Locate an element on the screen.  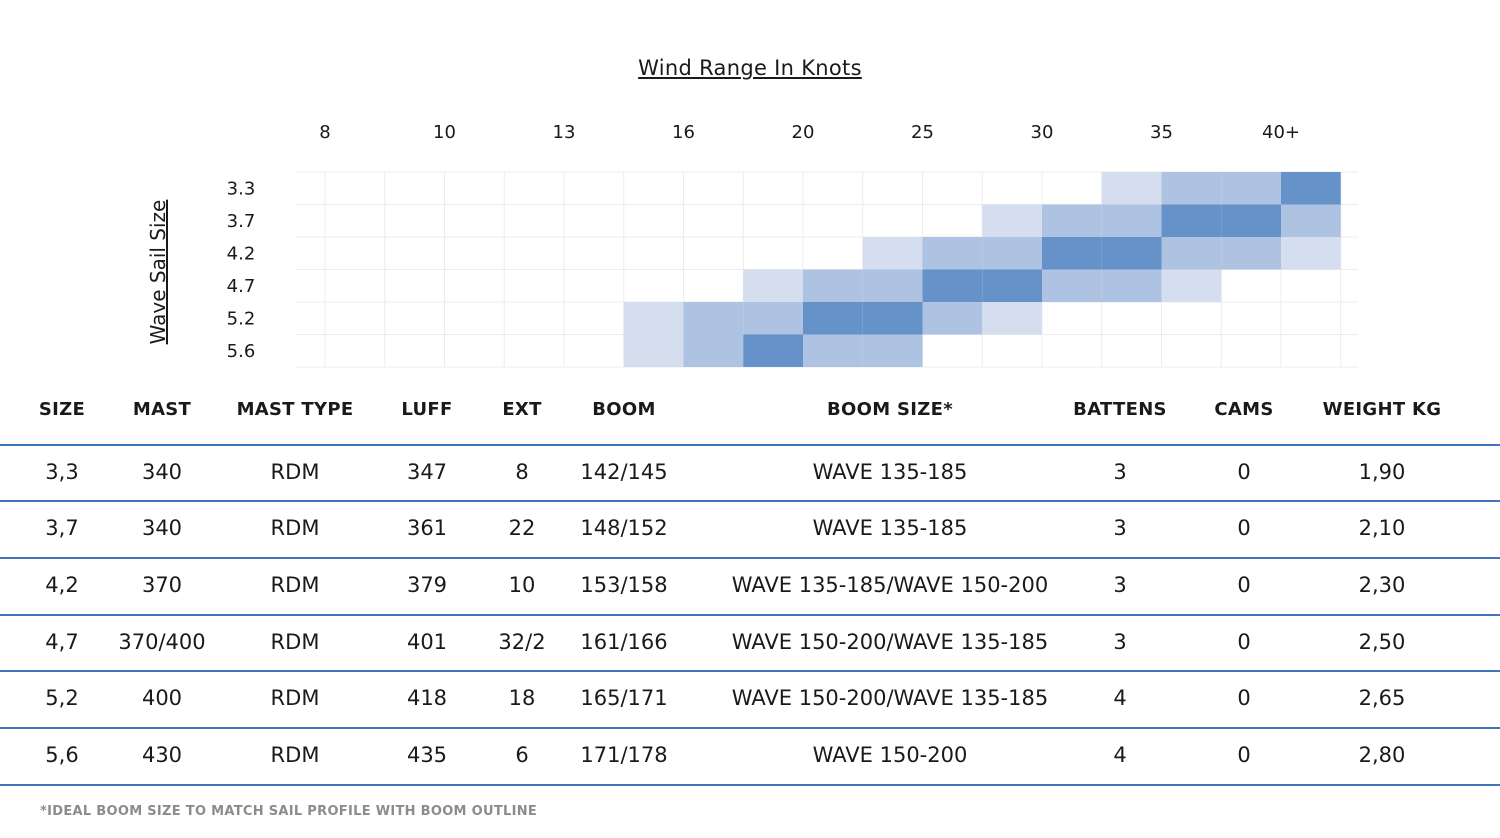
table-cell: 2,65 is located at coordinates (1382, 698).